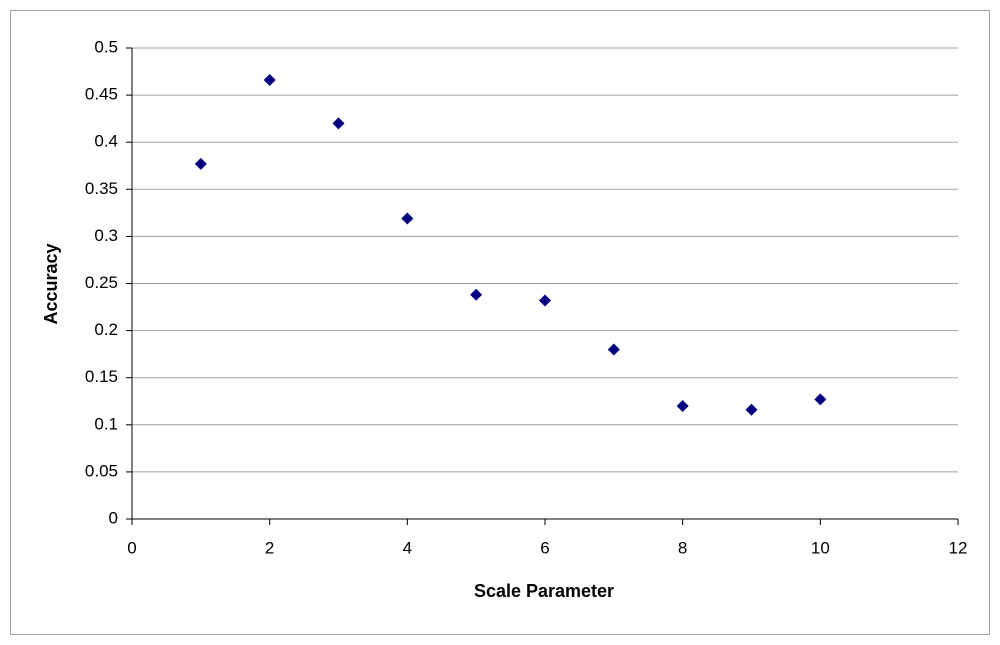 The width and height of the screenshot is (1000, 645). I want to click on x-tick-label: 4, so click(407, 547).